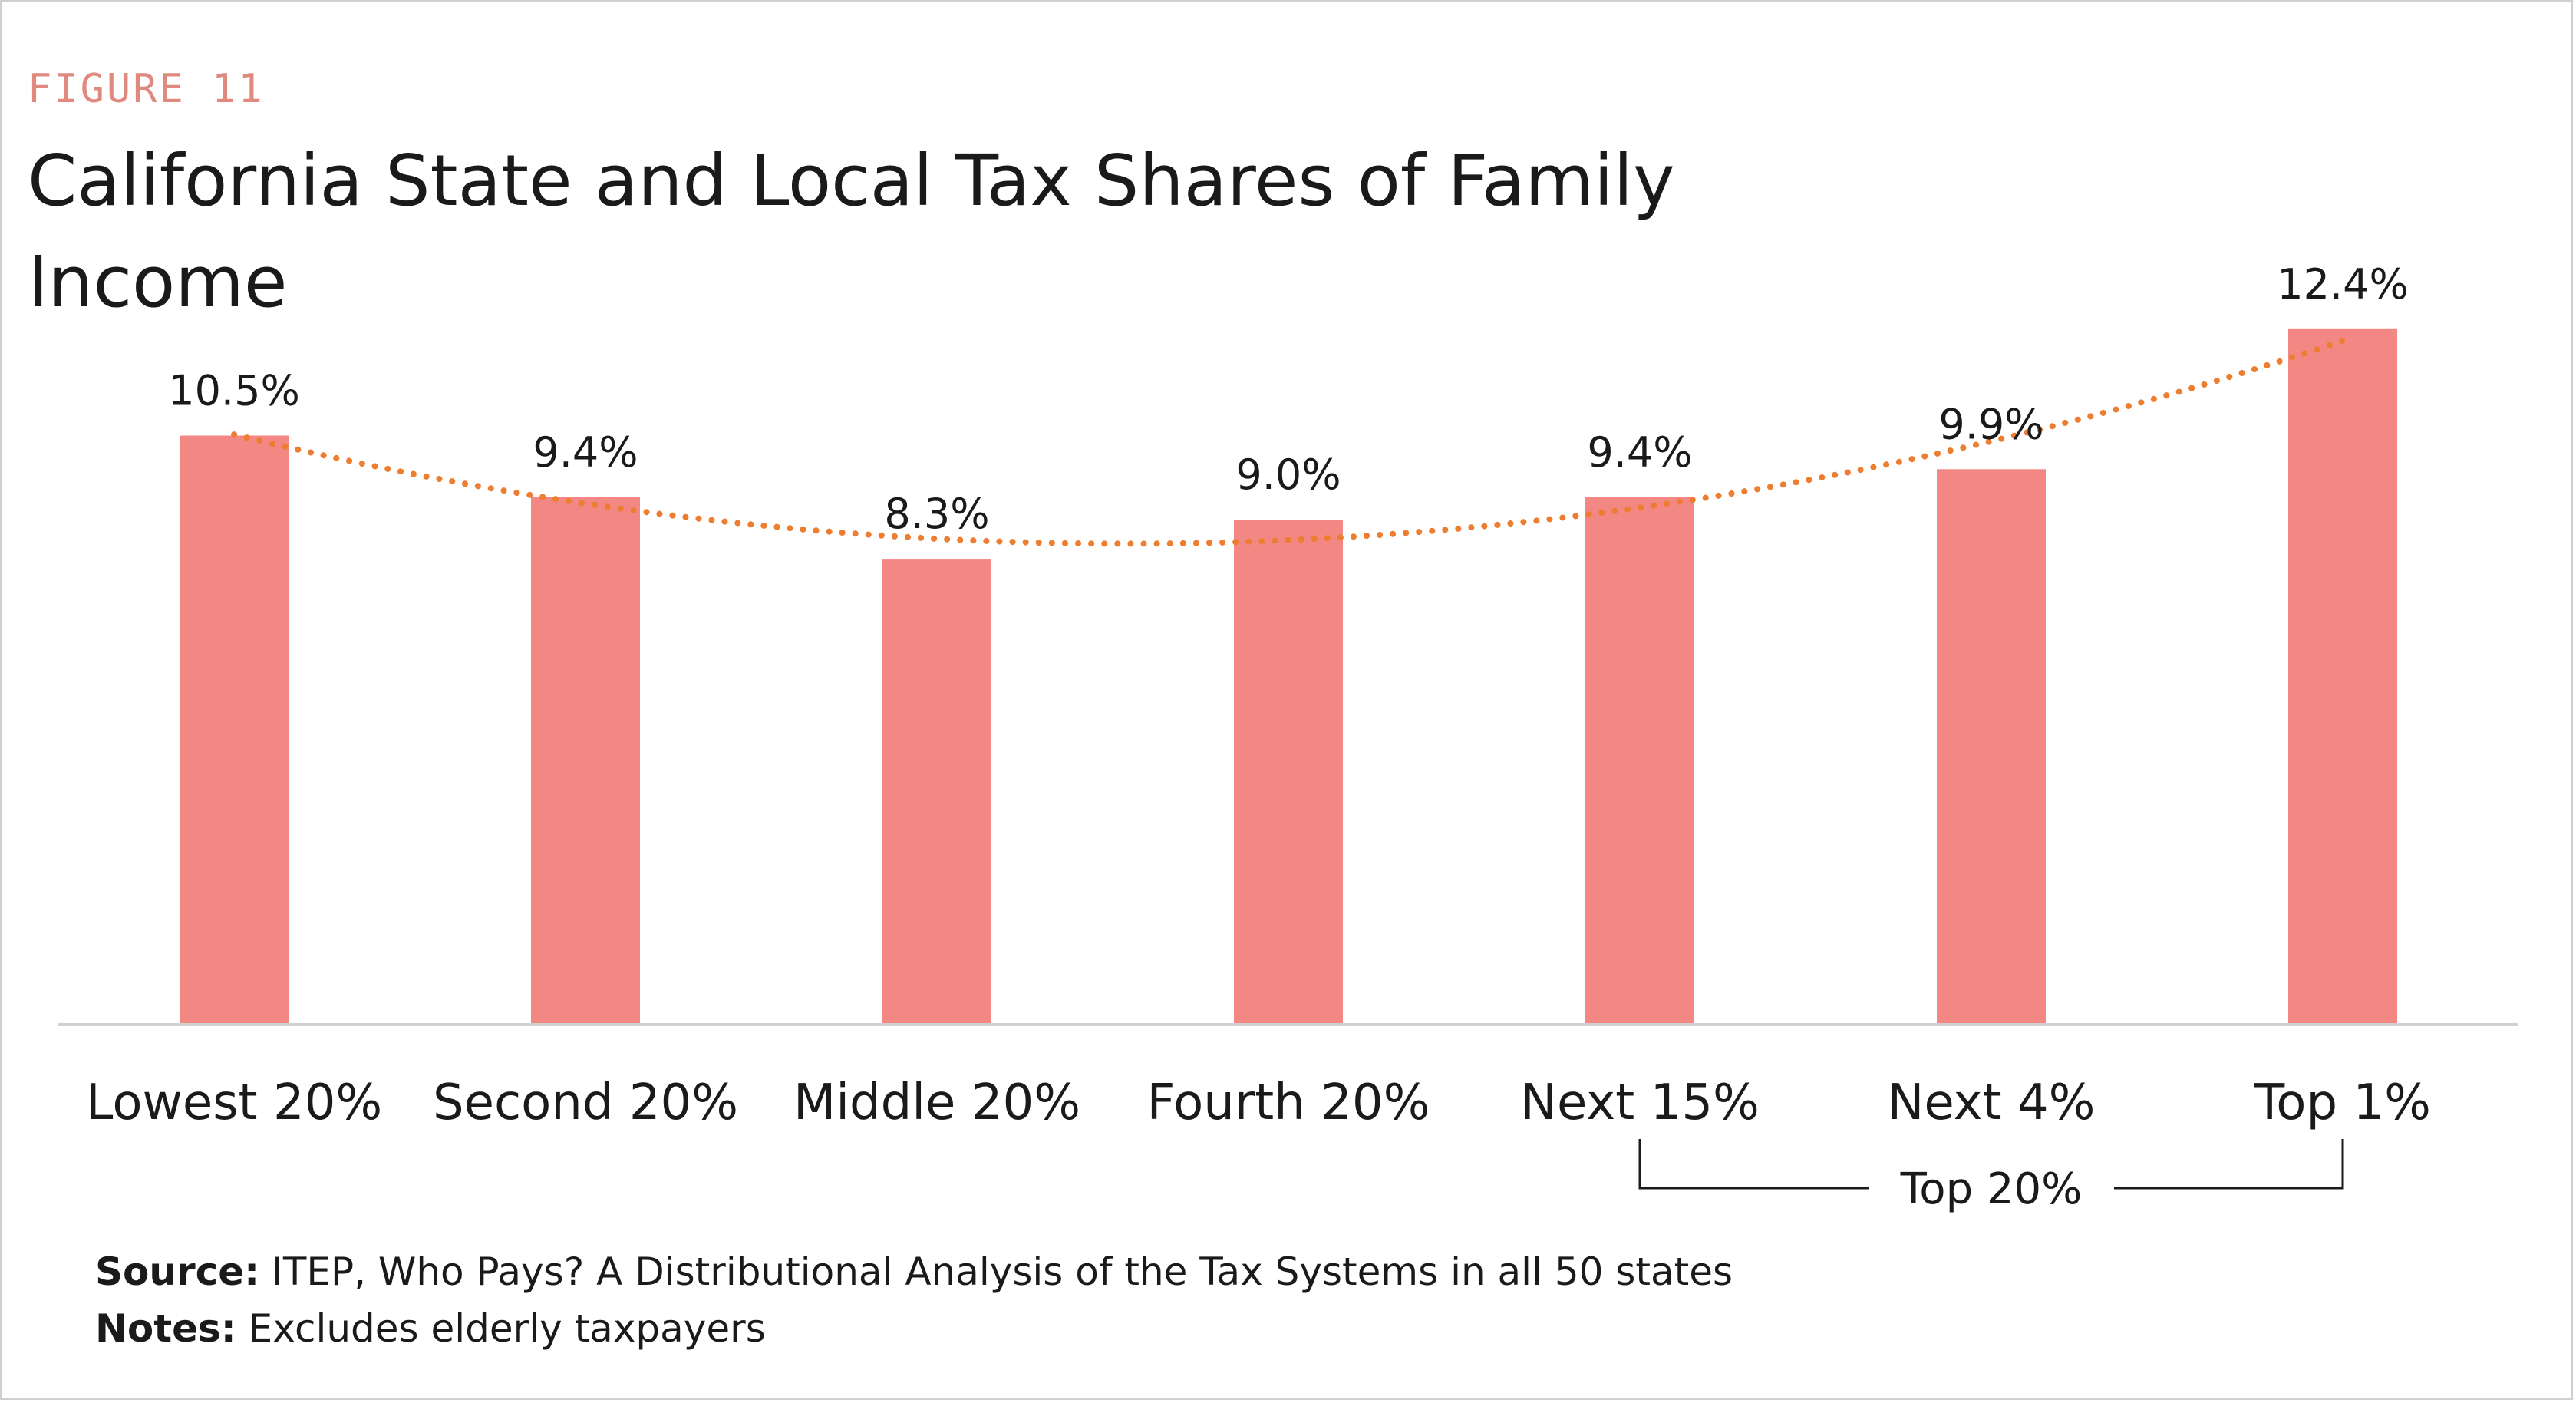 This screenshot has width=2576, height=1403. I want to click on notes-text: Excludes elderly taxpayers, so click(507, 1328).